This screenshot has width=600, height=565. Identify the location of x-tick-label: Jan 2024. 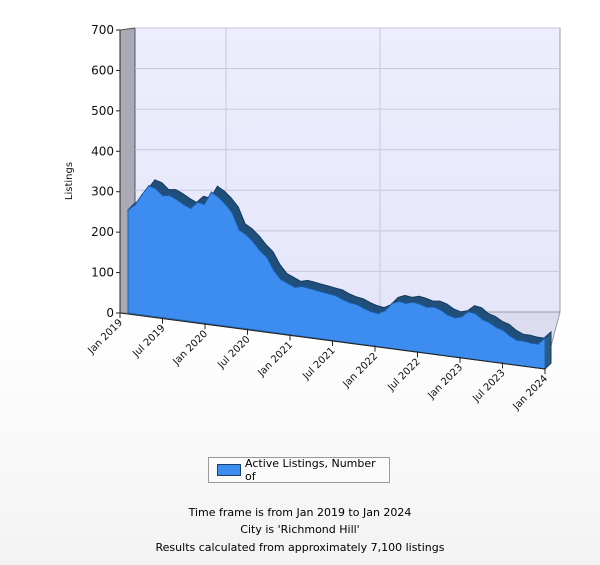
(530, 393).